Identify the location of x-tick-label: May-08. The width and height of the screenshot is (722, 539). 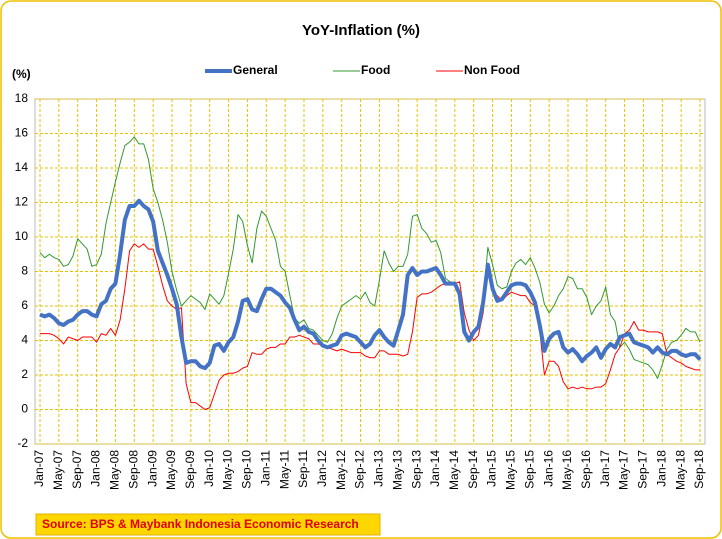
(115, 470).